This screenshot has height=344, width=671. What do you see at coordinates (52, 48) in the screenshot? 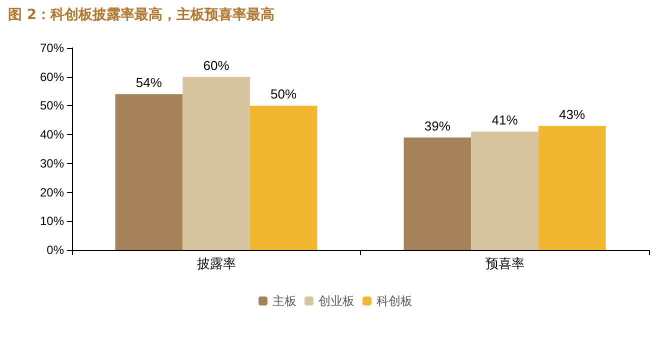
I see `y-tick-label: 70%` at bounding box center [52, 48].